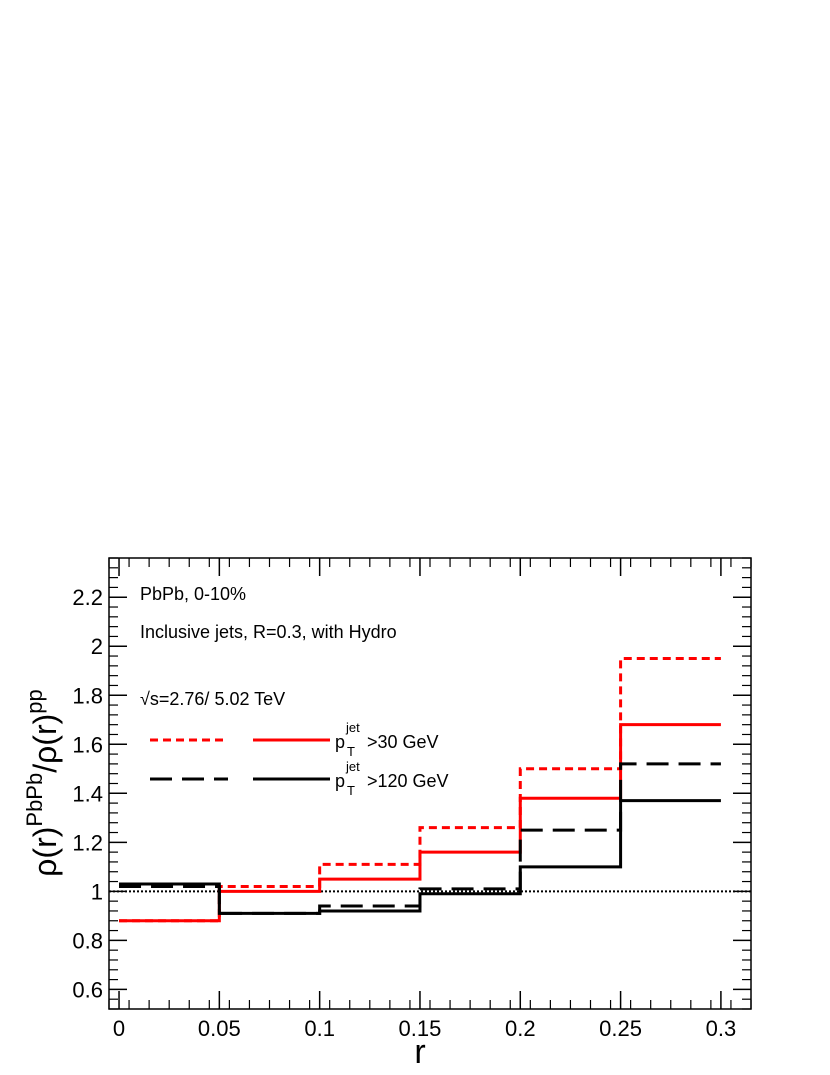 This screenshot has width=830, height=1075. What do you see at coordinates (45, 743) in the screenshot?
I see `y-title-rho2: /ρ(r)` at bounding box center [45, 743].